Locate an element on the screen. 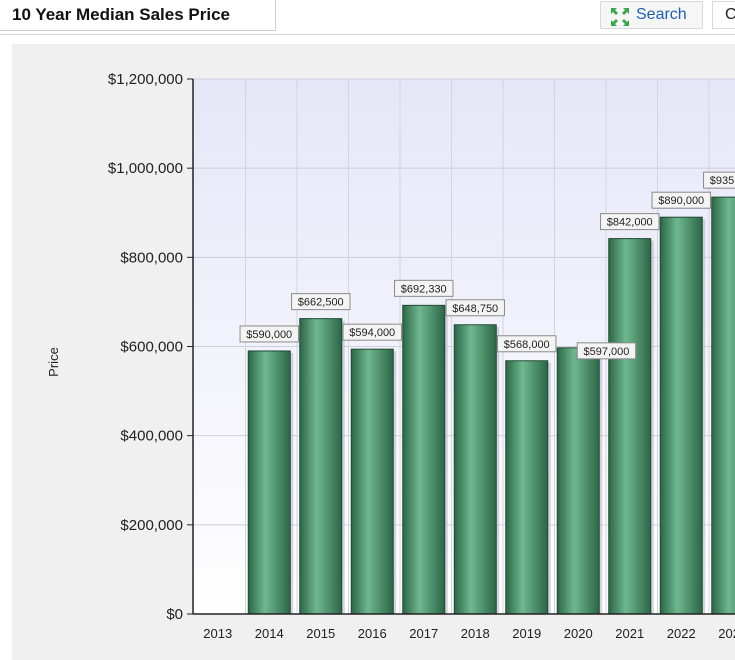  data-label-2018: $648,750 is located at coordinates (475, 308).